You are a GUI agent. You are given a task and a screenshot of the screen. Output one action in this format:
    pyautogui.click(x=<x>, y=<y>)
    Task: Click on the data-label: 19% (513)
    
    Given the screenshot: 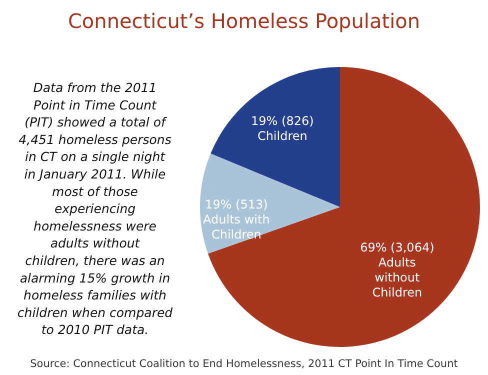 What is the action you would take?
    pyautogui.click(x=236, y=204)
    